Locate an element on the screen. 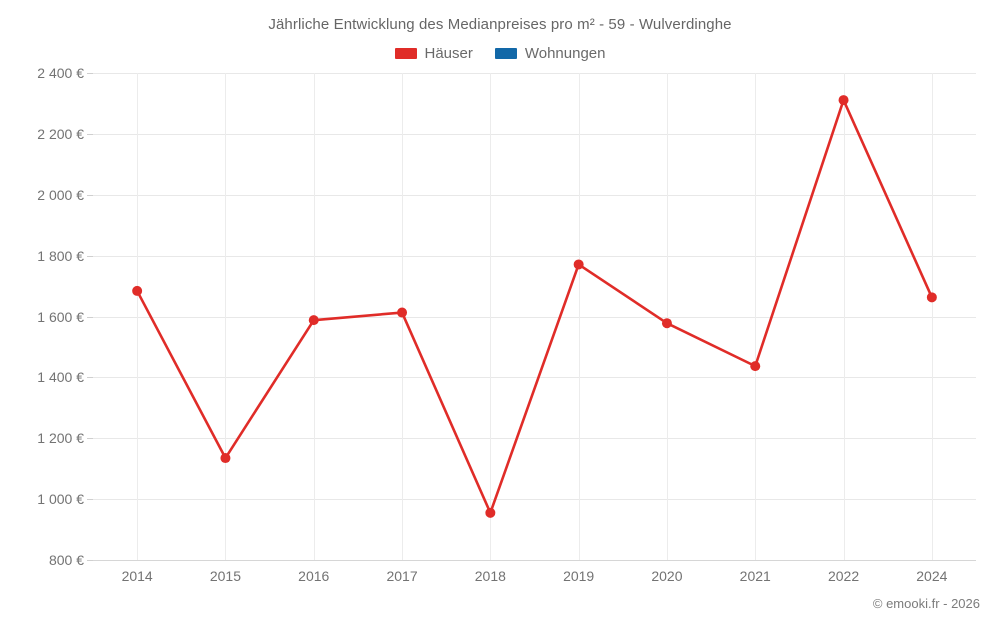  y-axis-tick-label: 2 000 € is located at coordinates (60, 194).